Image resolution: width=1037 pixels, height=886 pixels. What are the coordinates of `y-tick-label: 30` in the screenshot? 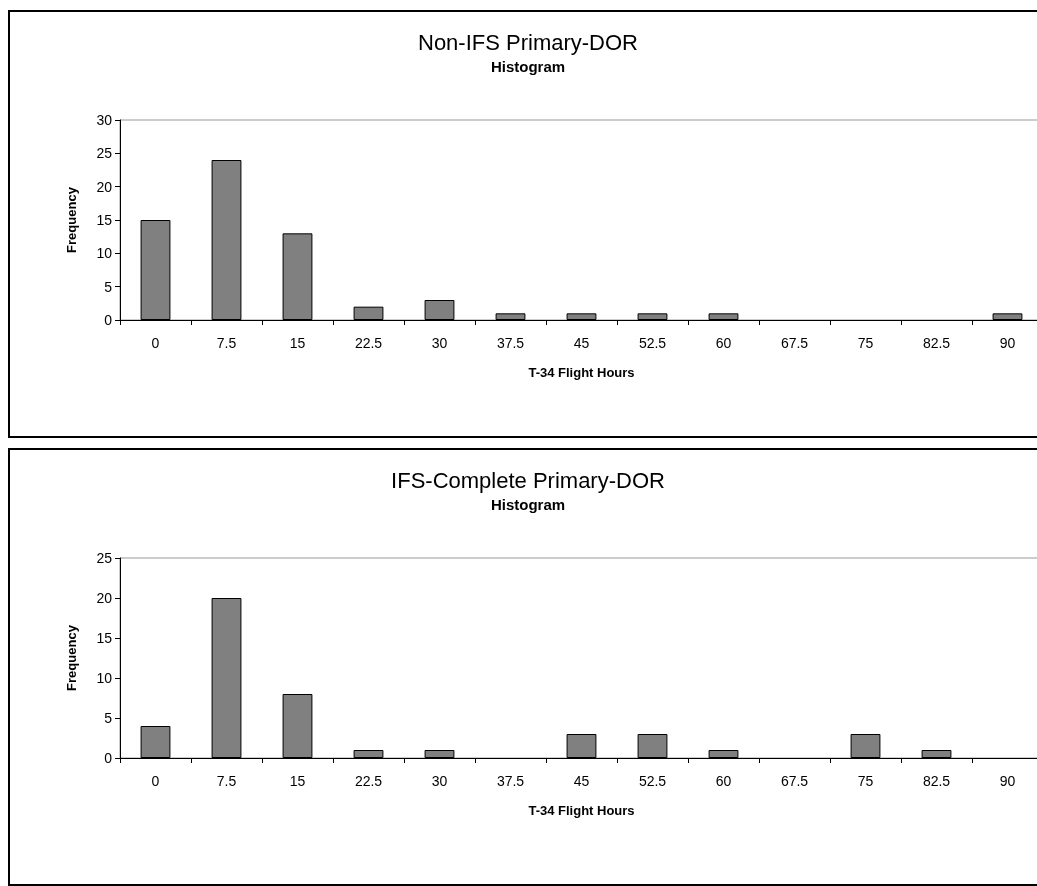 It's located at (104, 120).